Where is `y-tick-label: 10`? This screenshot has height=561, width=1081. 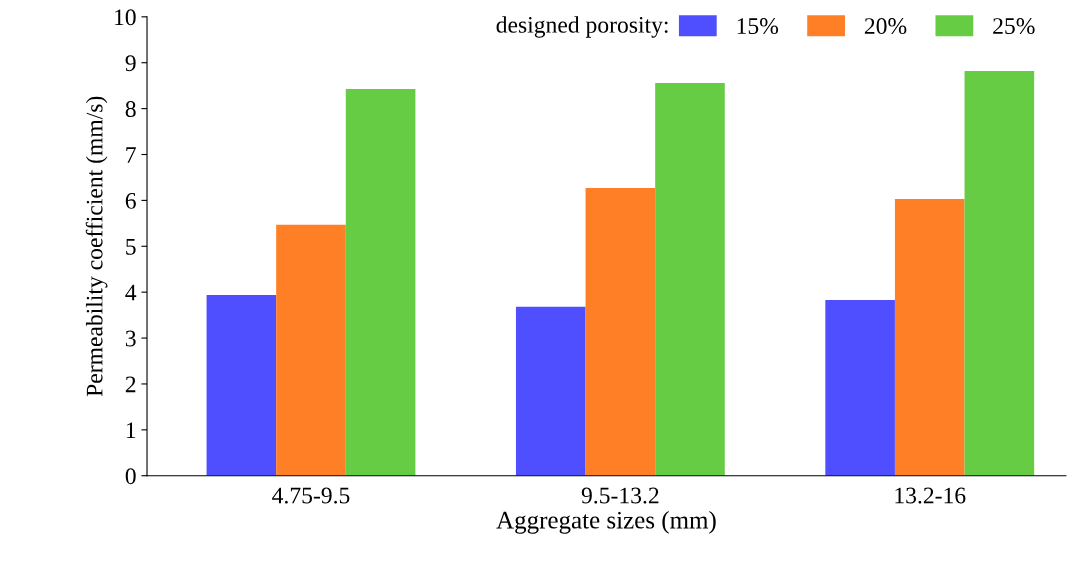 y-tick-label: 10 is located at coordinates (125, 17).